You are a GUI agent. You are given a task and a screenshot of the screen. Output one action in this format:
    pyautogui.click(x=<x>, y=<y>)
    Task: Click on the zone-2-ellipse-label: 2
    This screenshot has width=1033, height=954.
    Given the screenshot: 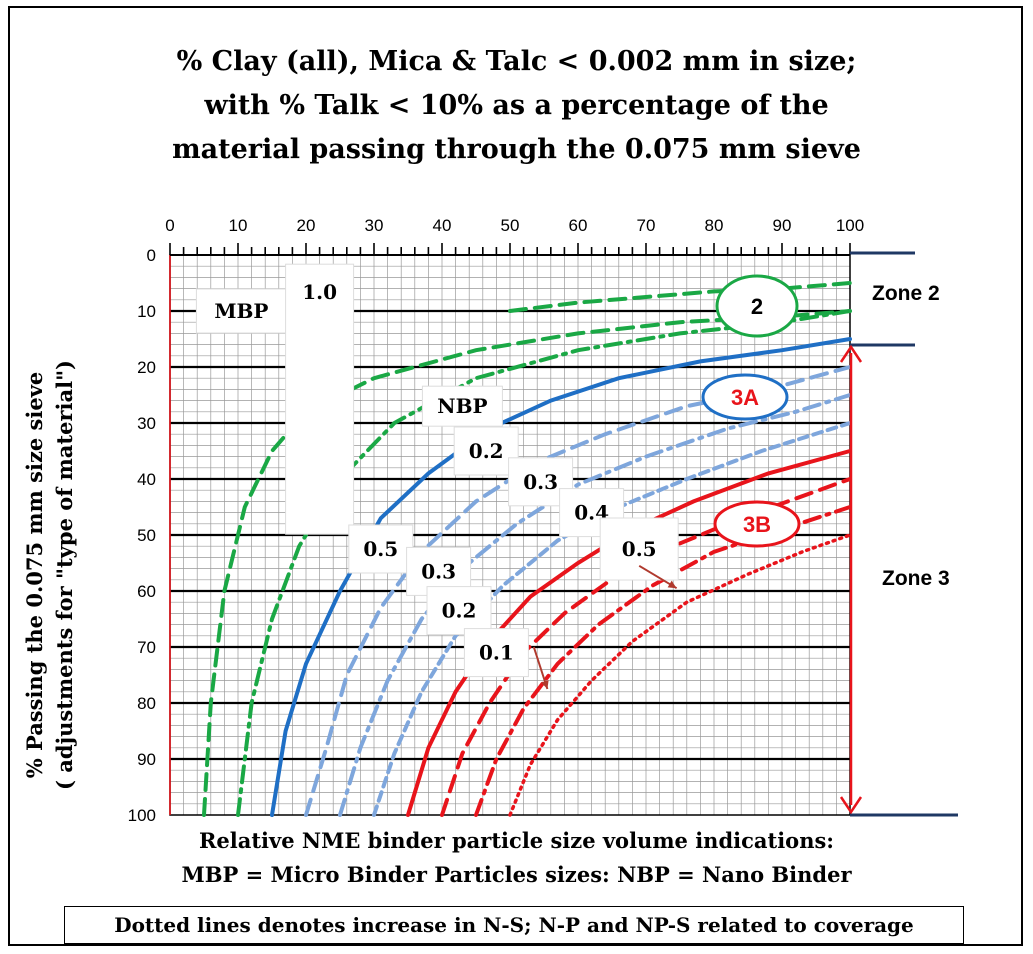 What is the action you would take?
    pyautogui.click(x=757, y=306)
    